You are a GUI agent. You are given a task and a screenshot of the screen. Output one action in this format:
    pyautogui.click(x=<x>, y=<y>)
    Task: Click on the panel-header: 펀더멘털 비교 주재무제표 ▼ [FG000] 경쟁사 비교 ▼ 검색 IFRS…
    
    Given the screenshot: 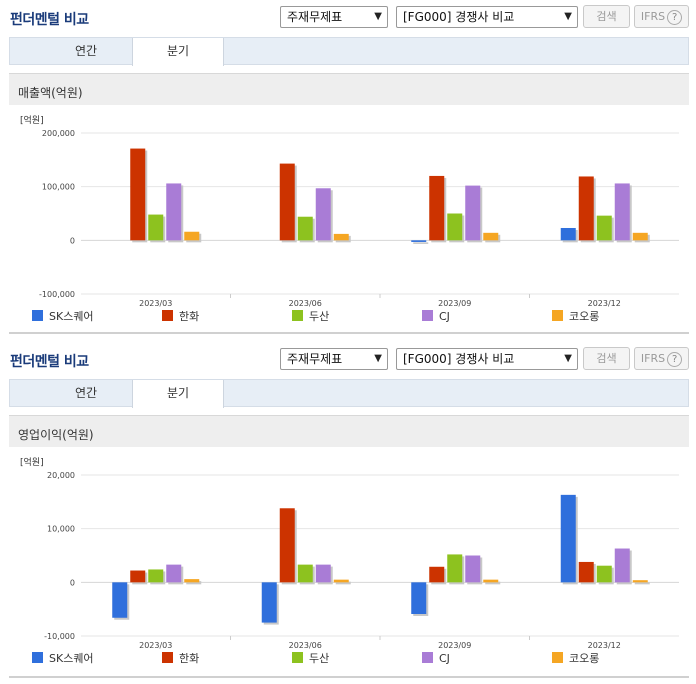 What is the action you would take?
    pyautogui.click(x=348, y=16)
    